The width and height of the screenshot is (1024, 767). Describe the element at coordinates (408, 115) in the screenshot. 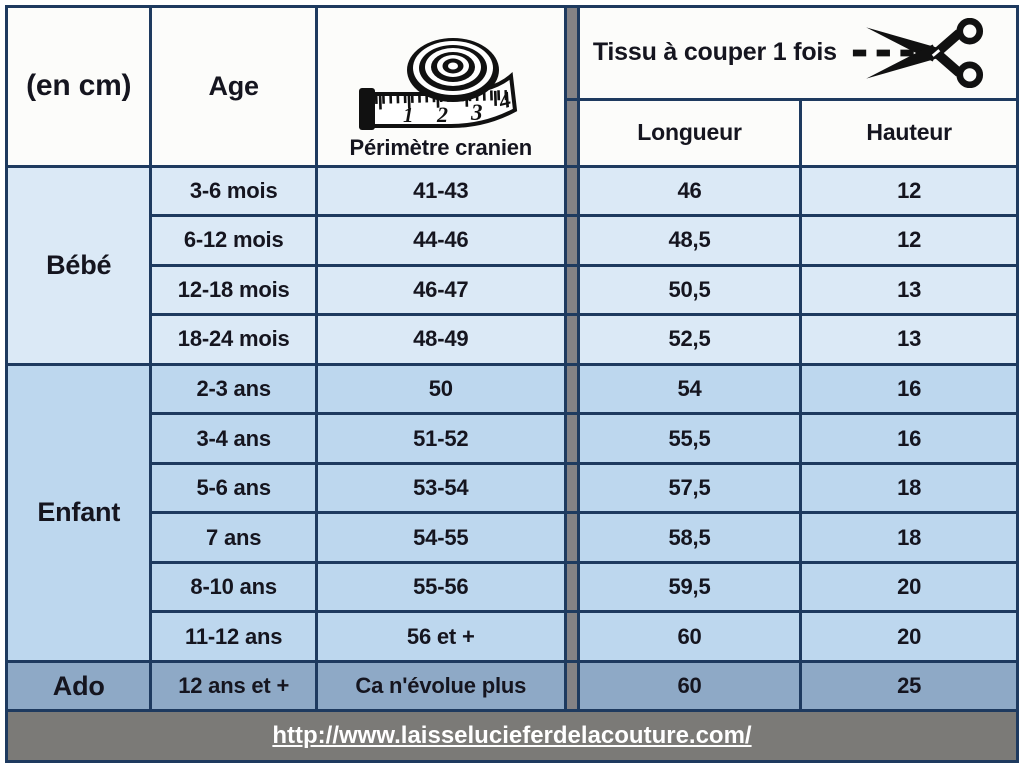

I see `svg-text: 1` at that location.